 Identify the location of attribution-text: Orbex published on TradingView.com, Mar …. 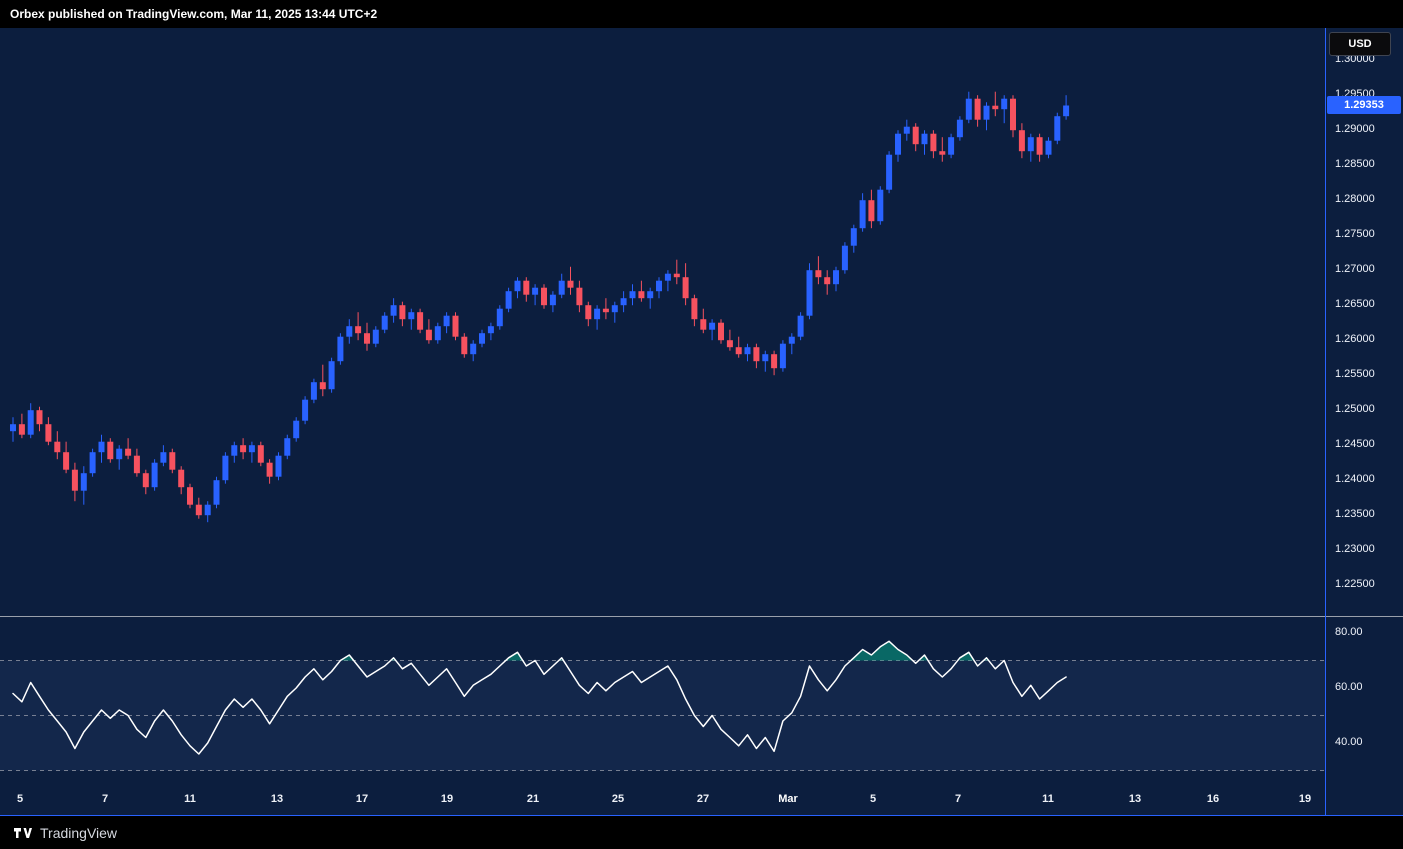
(194, 14).